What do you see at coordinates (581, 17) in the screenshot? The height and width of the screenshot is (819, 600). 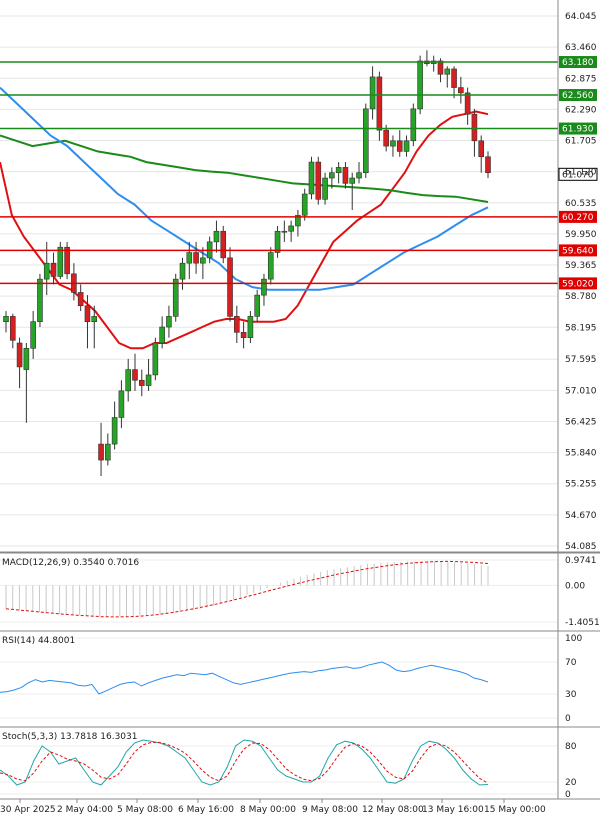 I see `price-tick-label: 64.045` at bounding box center [581, 17].